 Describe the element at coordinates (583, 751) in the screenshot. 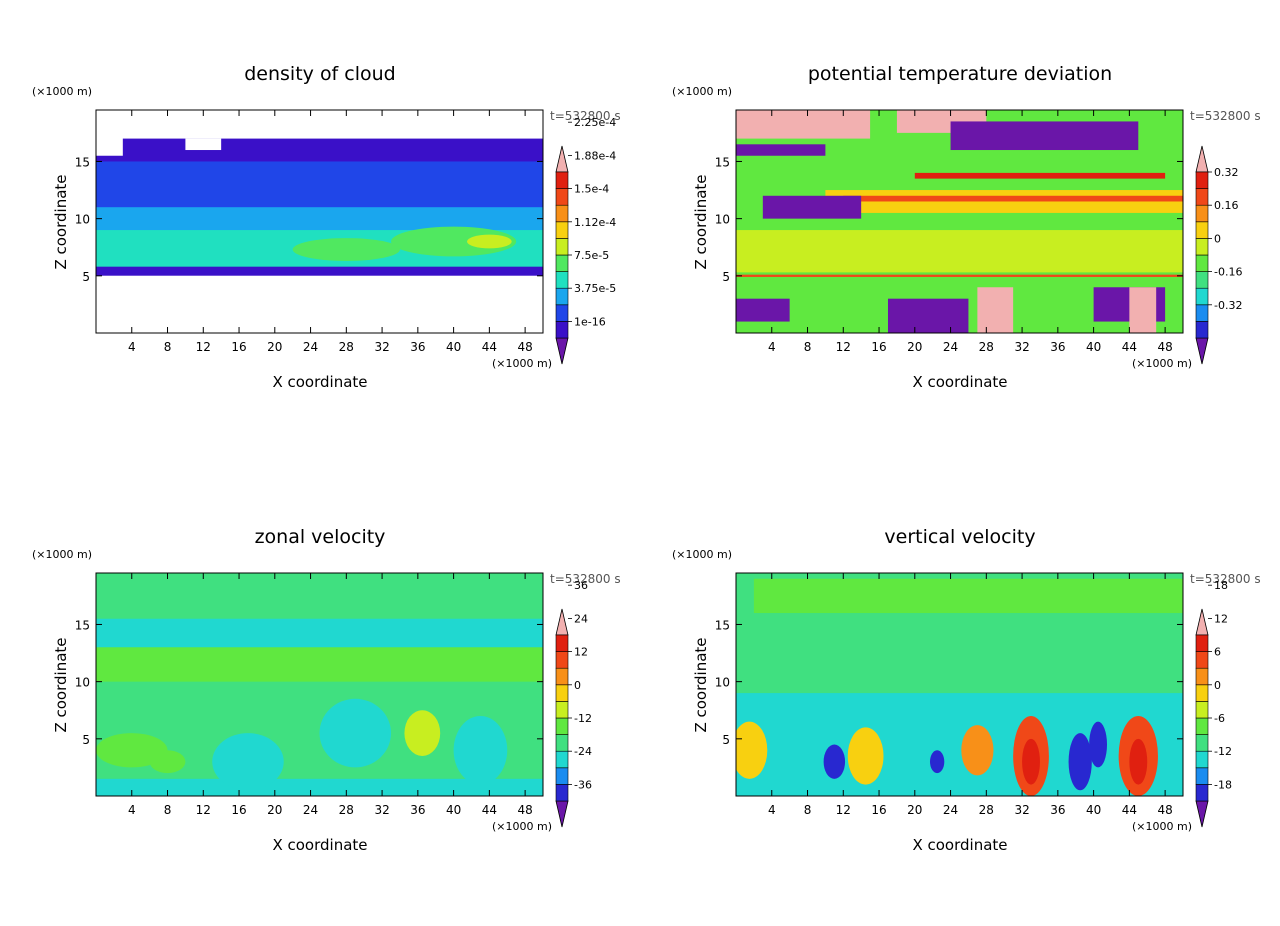

I see `colorbar-label: -24` at that location.